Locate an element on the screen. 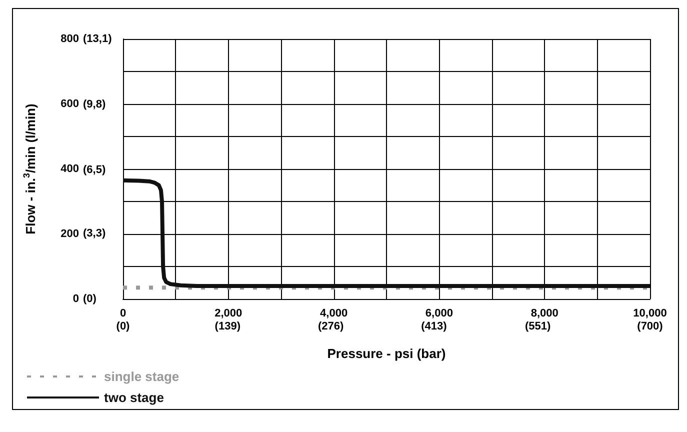 Image resolution: width=687 pixels, height=432 pixels. x-tick-label: 0 is located at coordinates (123, 314).